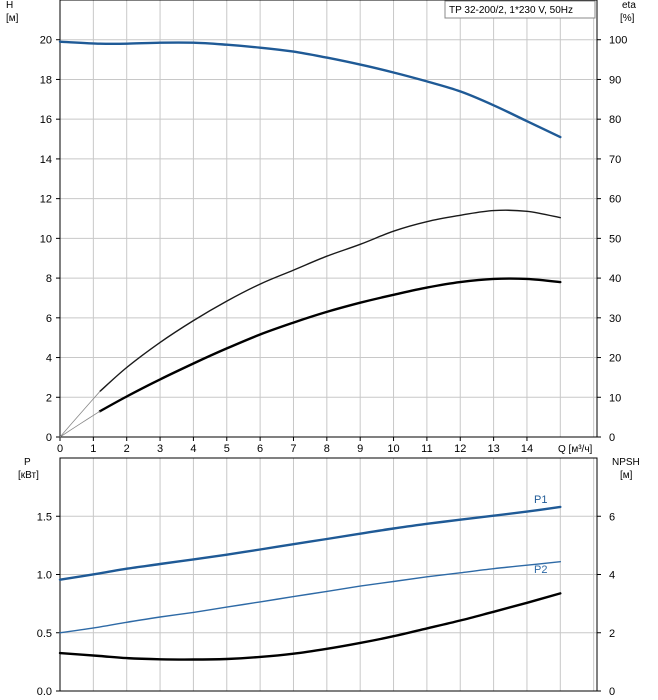  What do you see at coordinates (540, 500) in the screenshot?
I see `series-label-p1: P1` at bounding box center [540, 500].